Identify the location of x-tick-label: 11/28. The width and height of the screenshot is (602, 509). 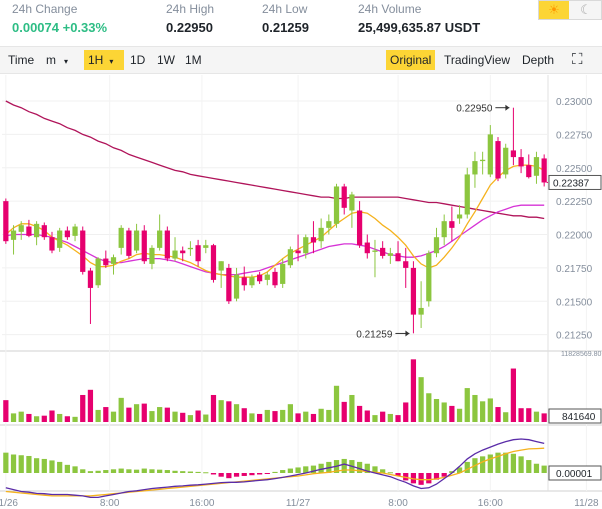
(586, 503).